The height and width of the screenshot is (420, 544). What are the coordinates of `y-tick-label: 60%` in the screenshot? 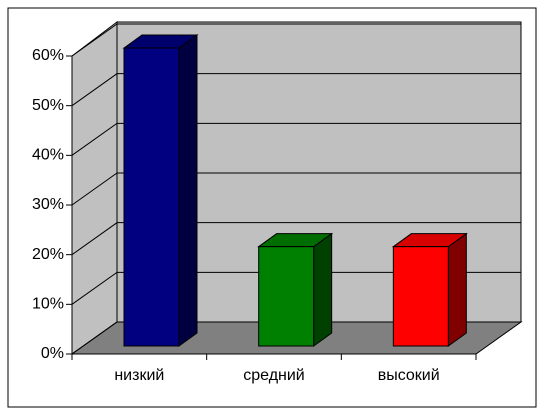 It's located at (48, 55).